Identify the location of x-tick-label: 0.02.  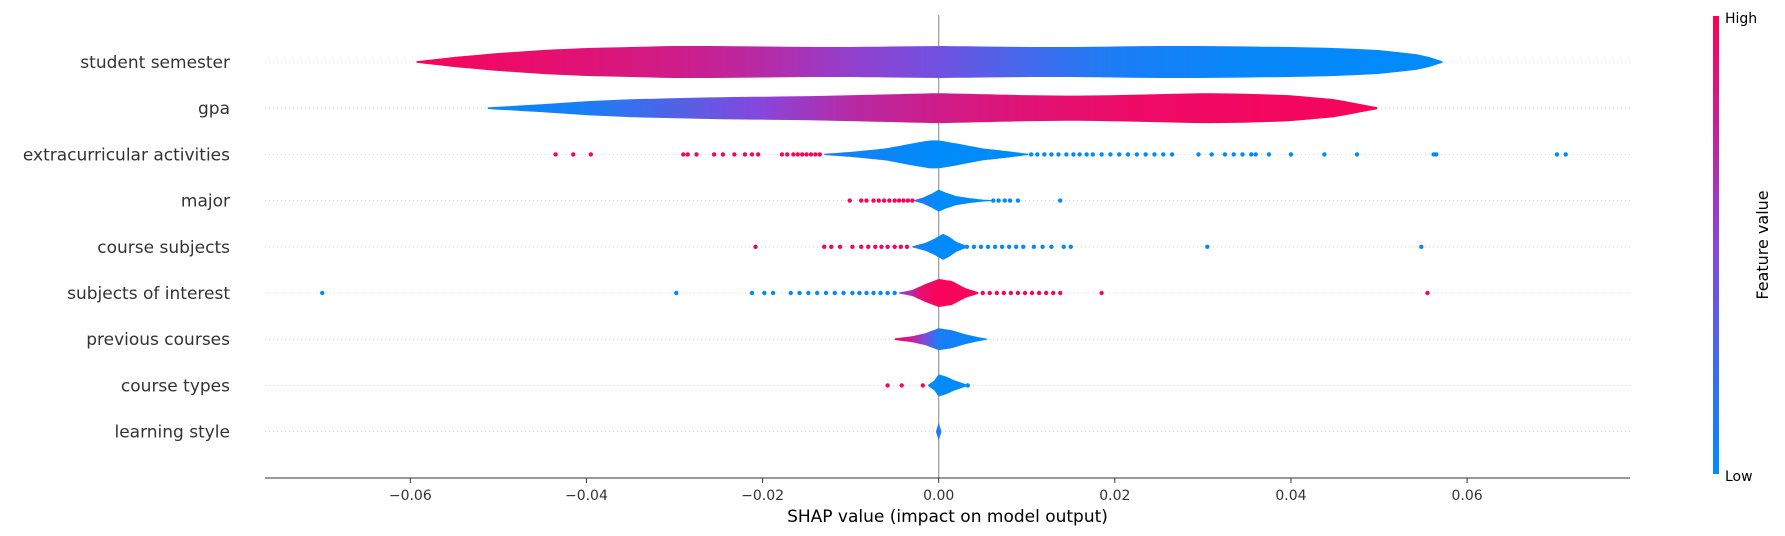
(1114, 496).